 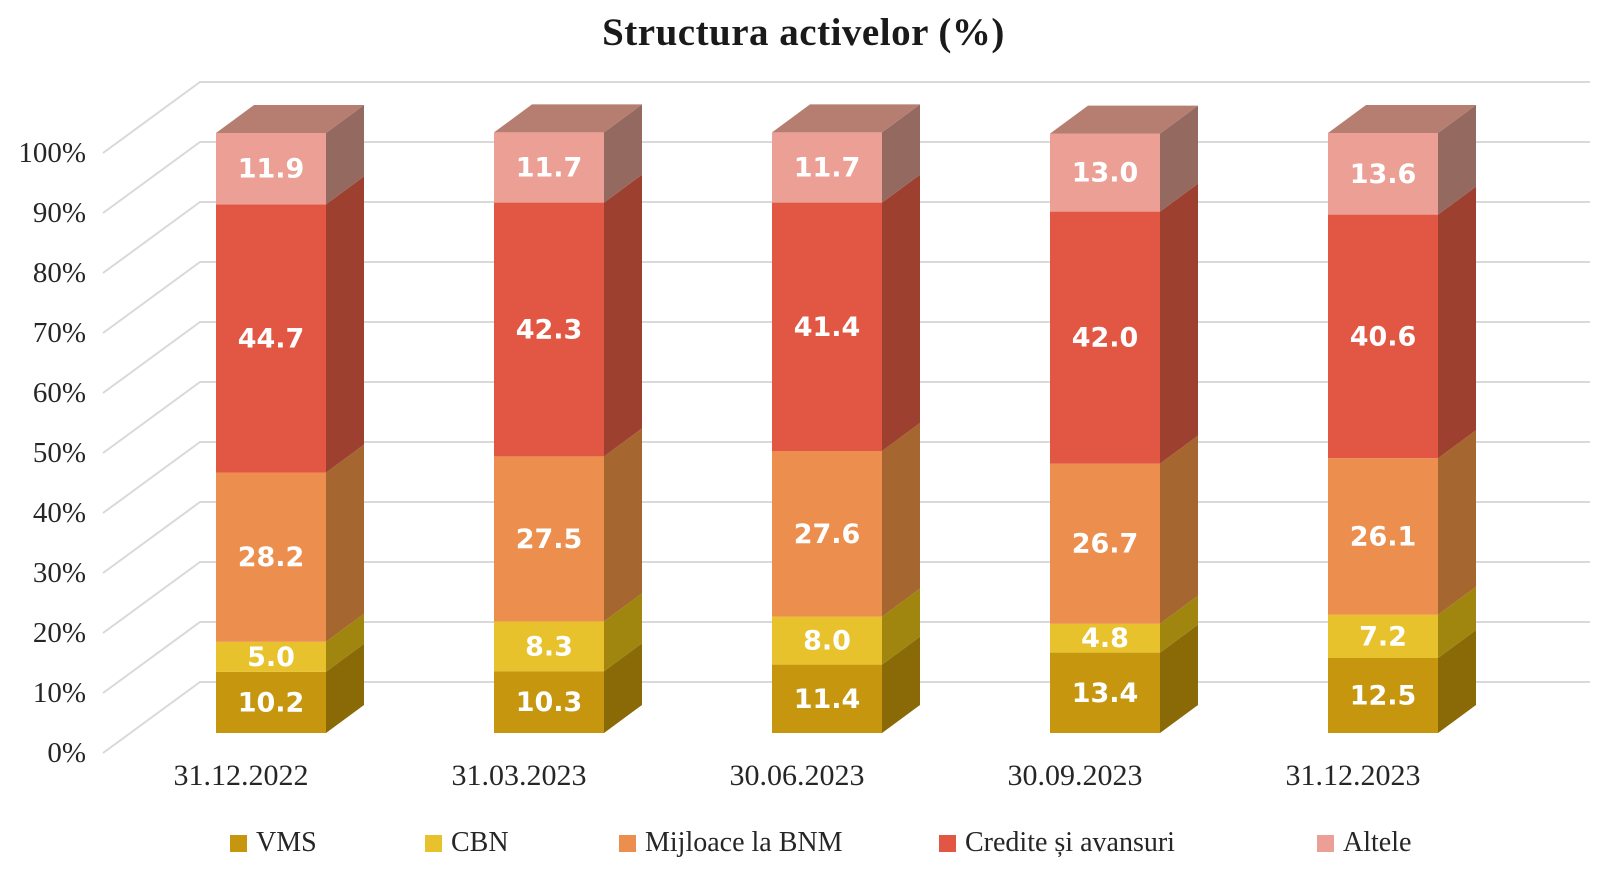 I want to click on bar-value-label: 41.4, so click(x=827, y=327).